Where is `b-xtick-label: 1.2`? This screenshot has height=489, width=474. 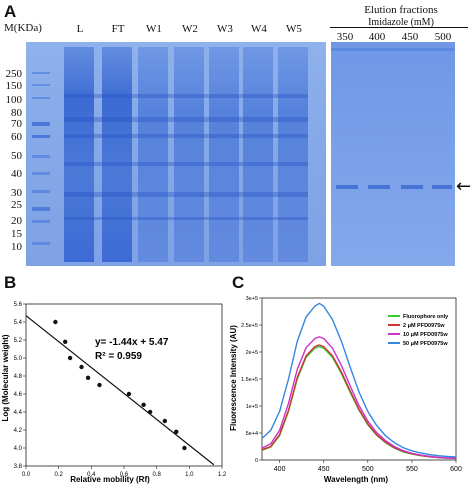 b-xtick-label: 1.2 is located at coordinates (222, 475).